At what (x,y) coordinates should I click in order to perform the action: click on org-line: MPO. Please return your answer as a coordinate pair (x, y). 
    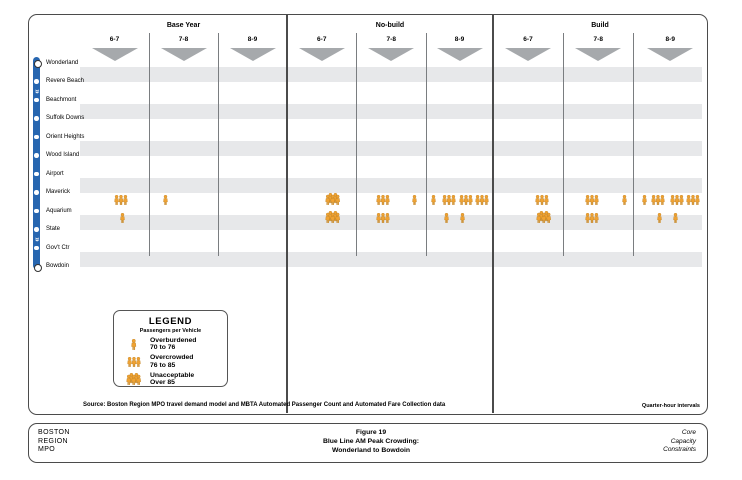
    Looking at the image, I should click on (47, 450).